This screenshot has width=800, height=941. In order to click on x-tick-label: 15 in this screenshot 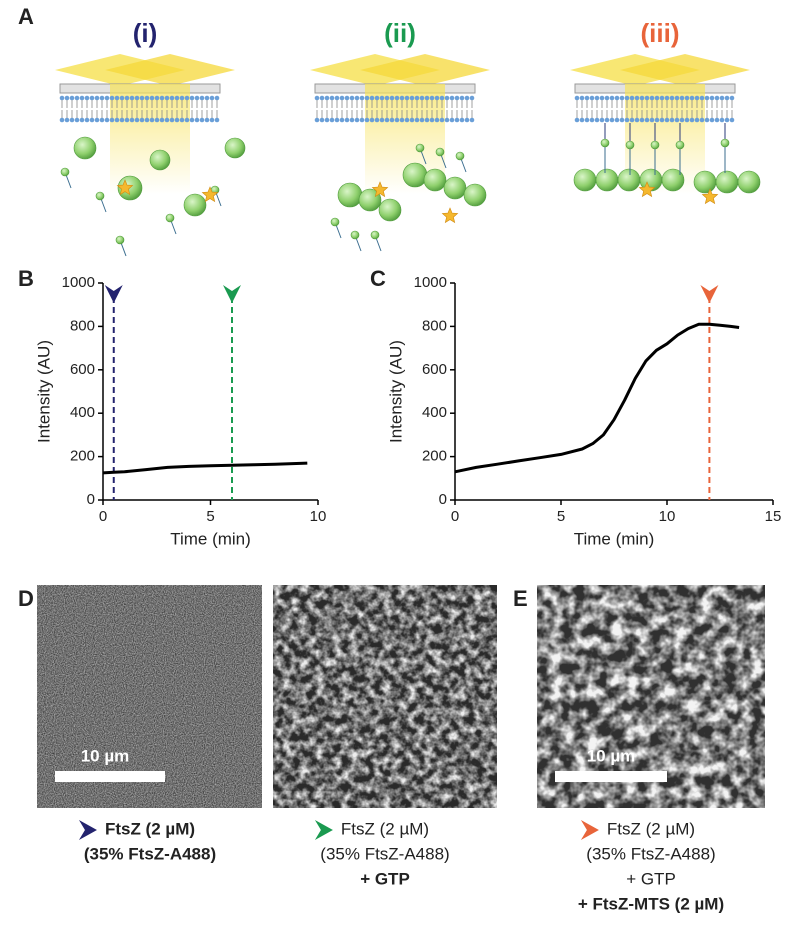, I will do `click(773, 516)`.